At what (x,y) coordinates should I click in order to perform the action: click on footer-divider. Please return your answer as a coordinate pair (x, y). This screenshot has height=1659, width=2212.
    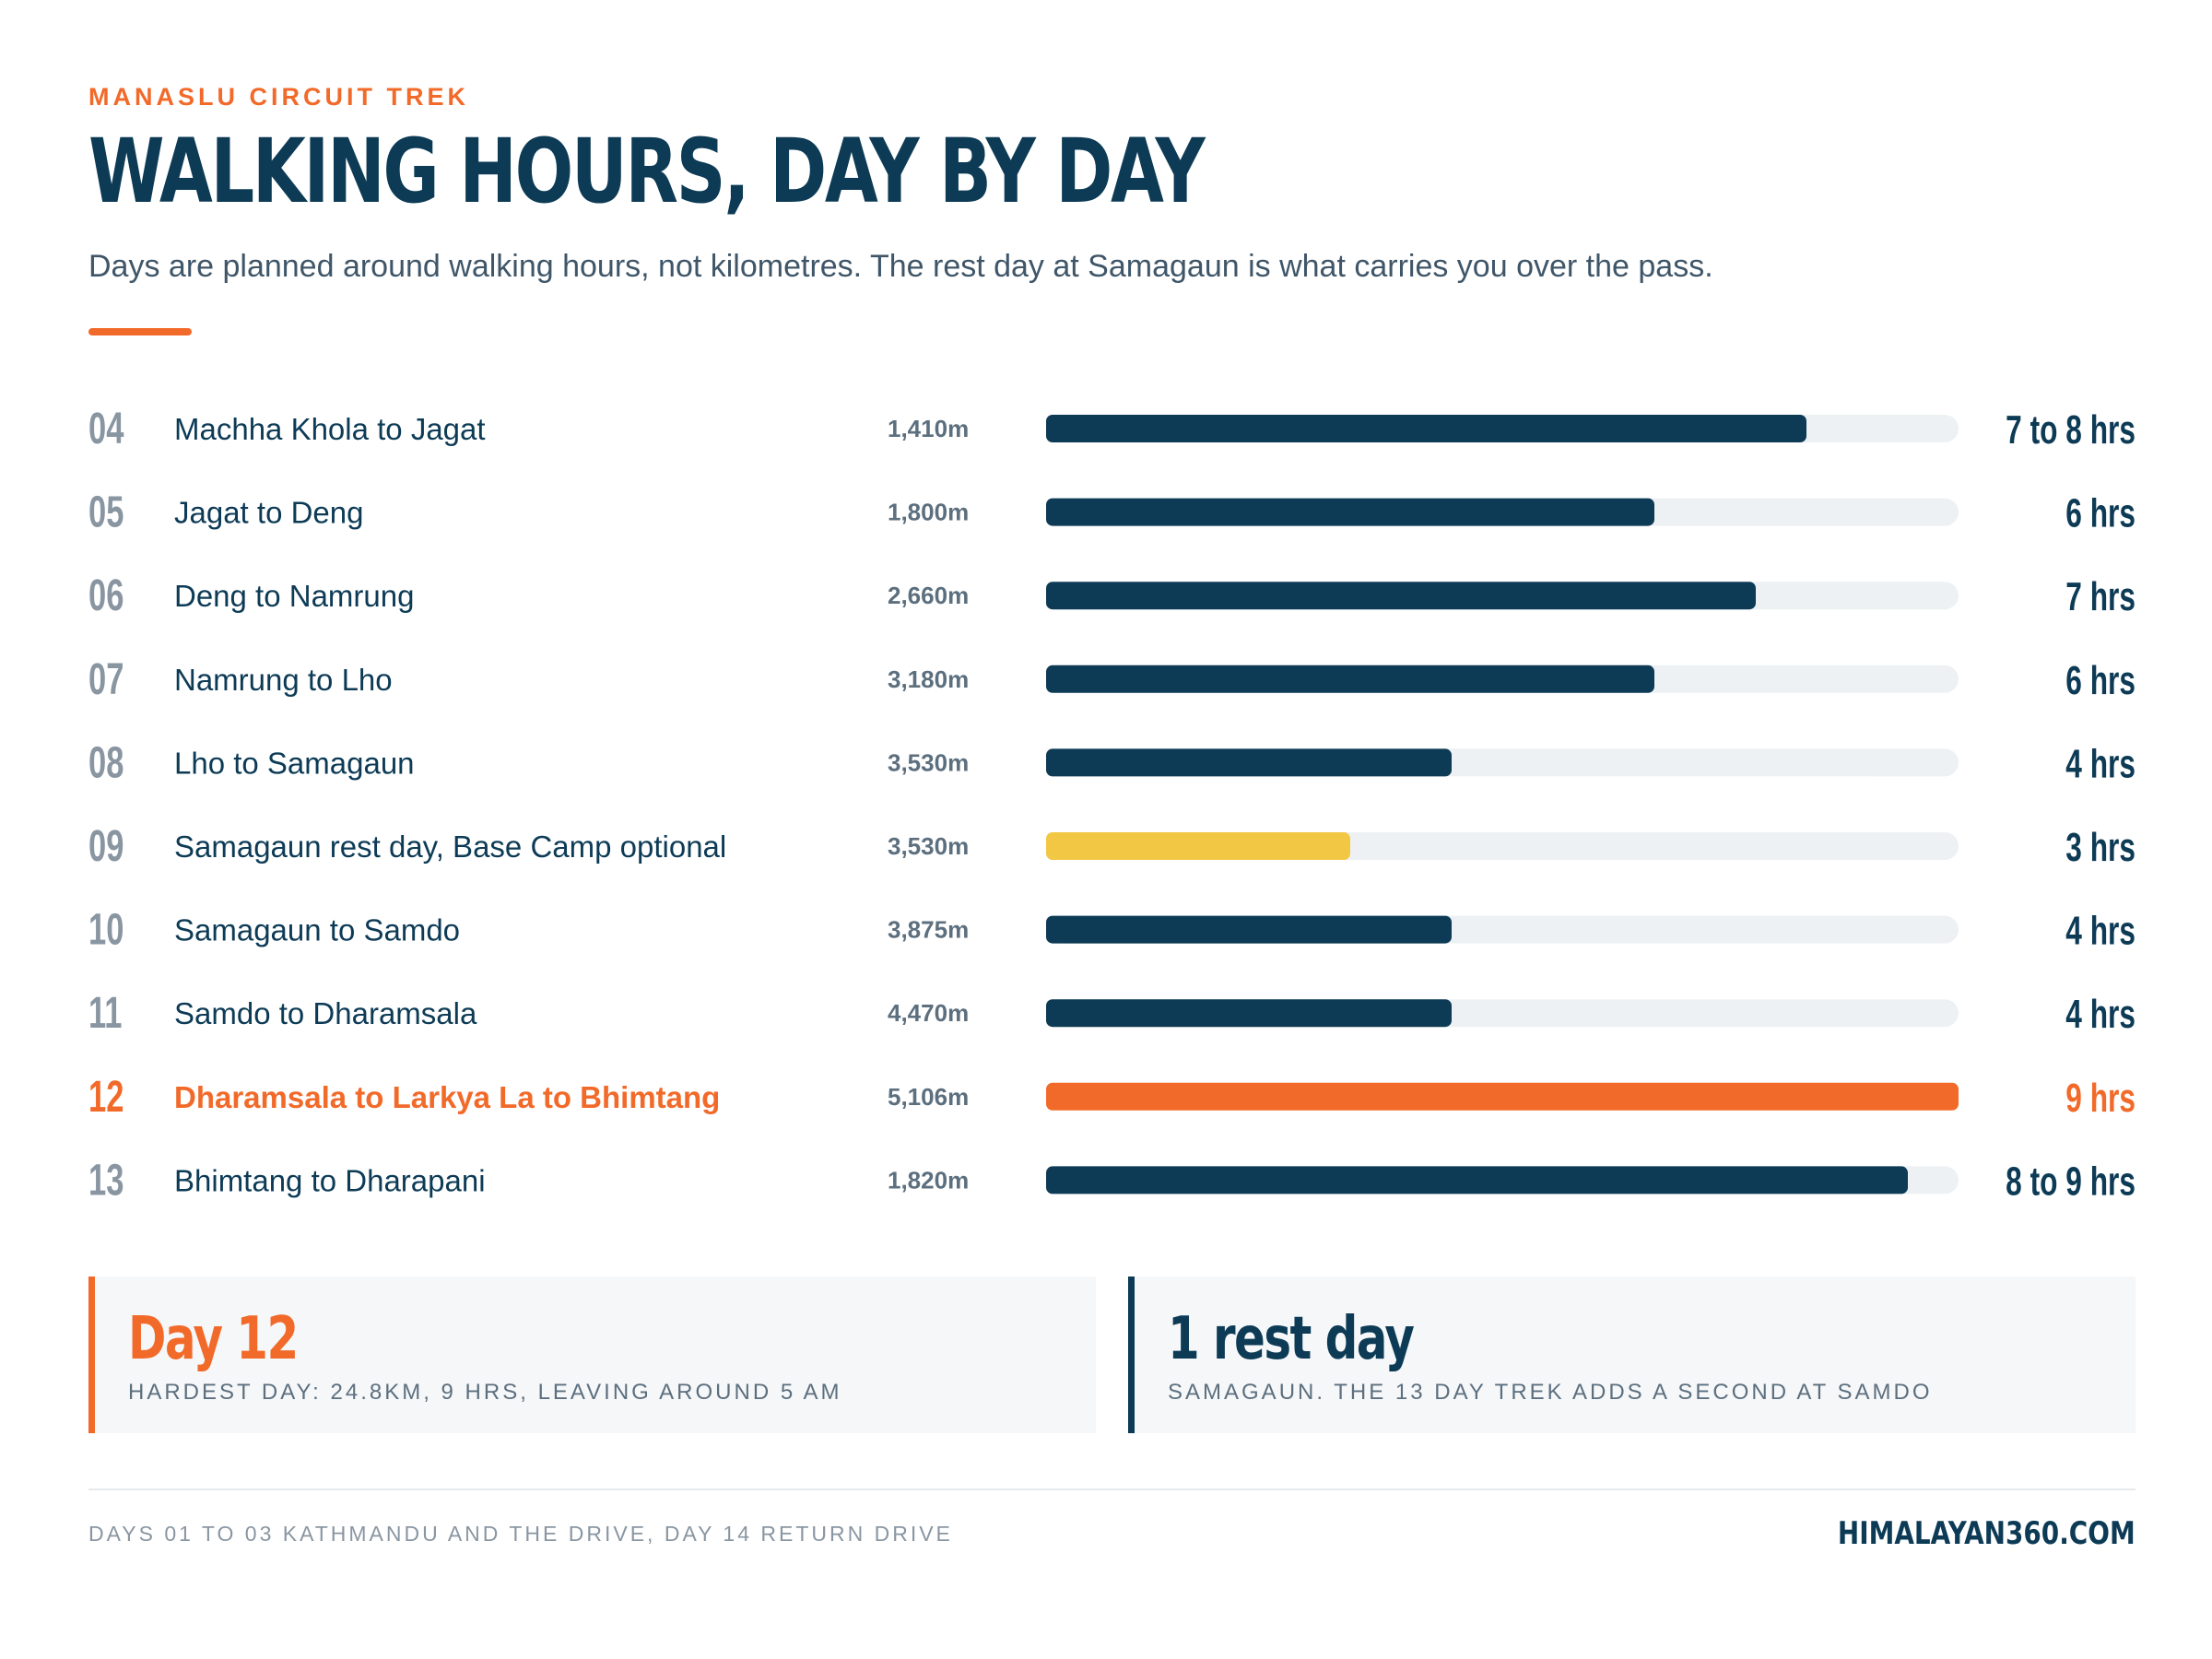
    Looking at the image, I should click on (1112, 1489).